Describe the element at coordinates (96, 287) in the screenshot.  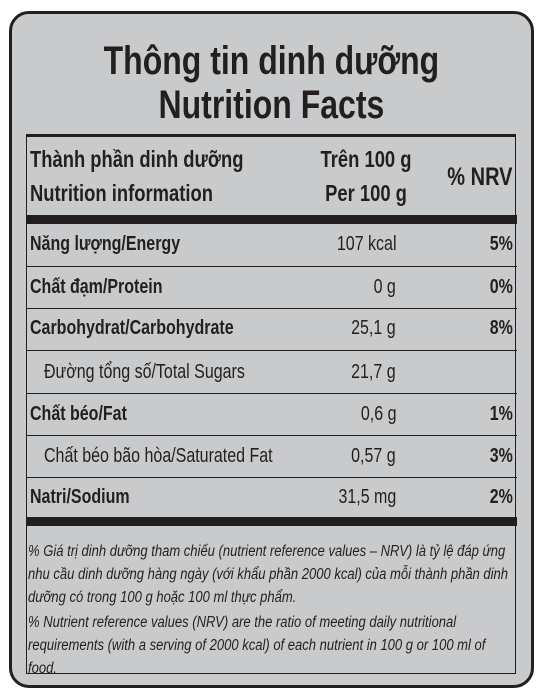
I see `row-name: Chất đạm/Protein` at that location.